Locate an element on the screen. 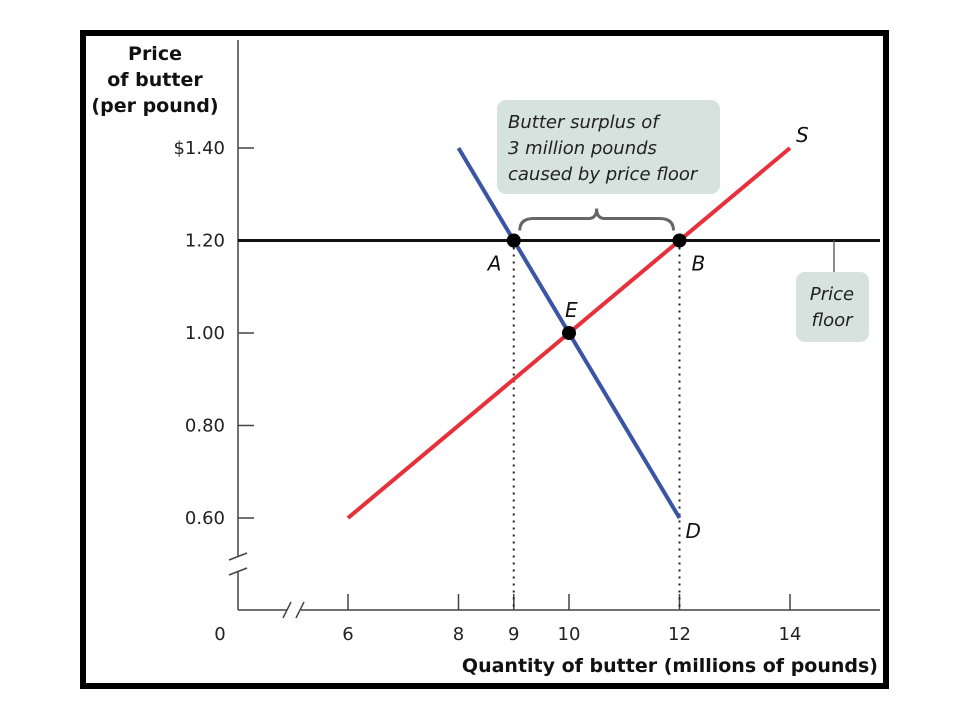  points: A B E is located at coordinates (596, 286).